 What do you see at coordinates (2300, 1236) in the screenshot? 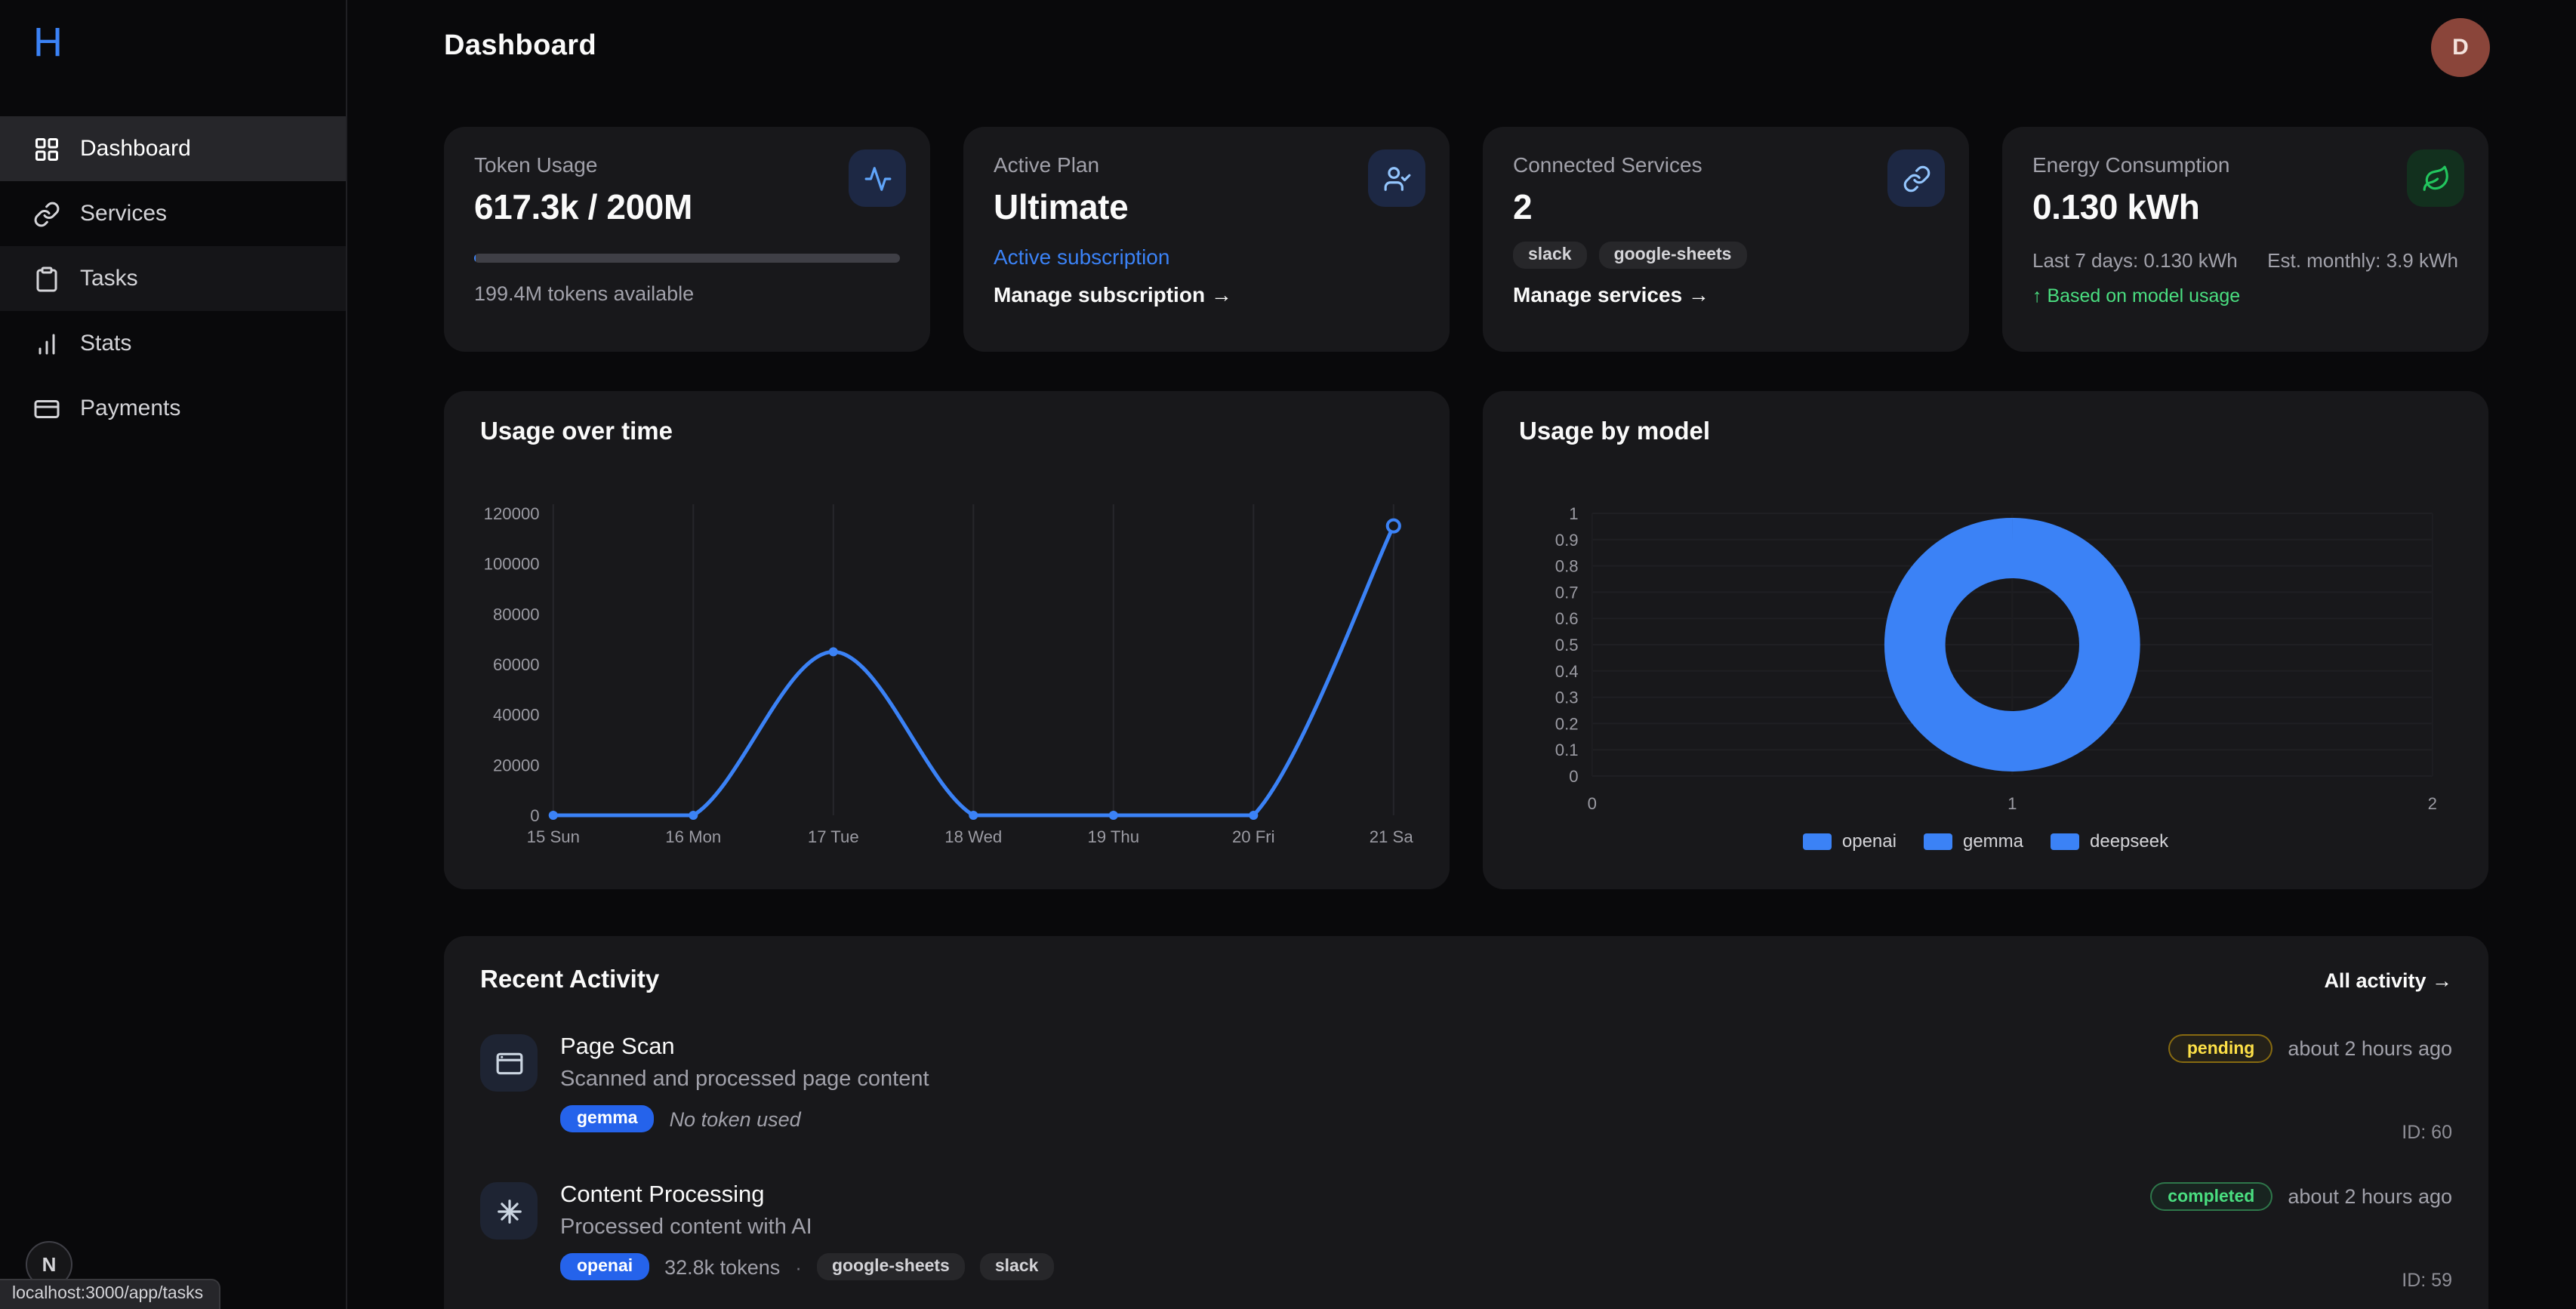
I see `activity-right: completed about 2 hours ago ID: 59` at bounding box center [2300, 1236].